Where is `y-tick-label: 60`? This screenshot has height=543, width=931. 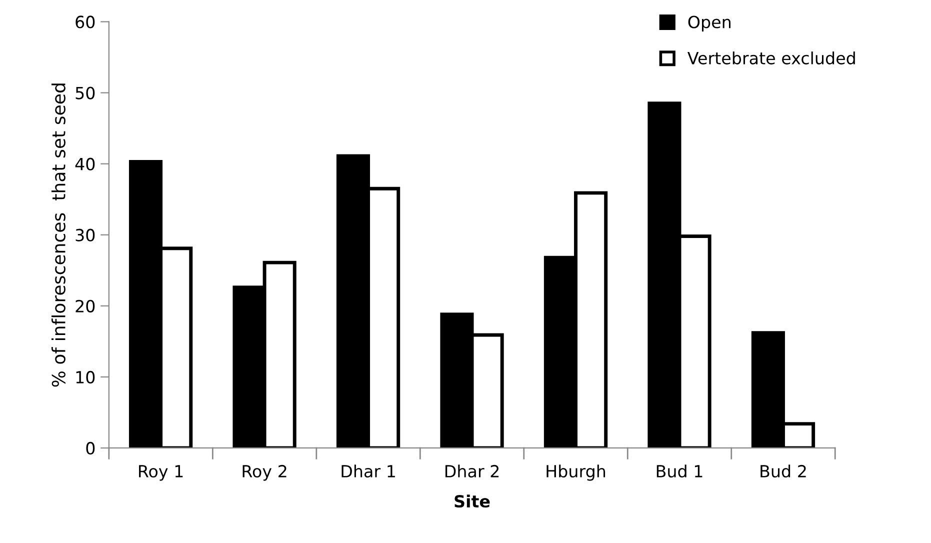
y-tick-label: 60 is located at coordinates (85, 22).